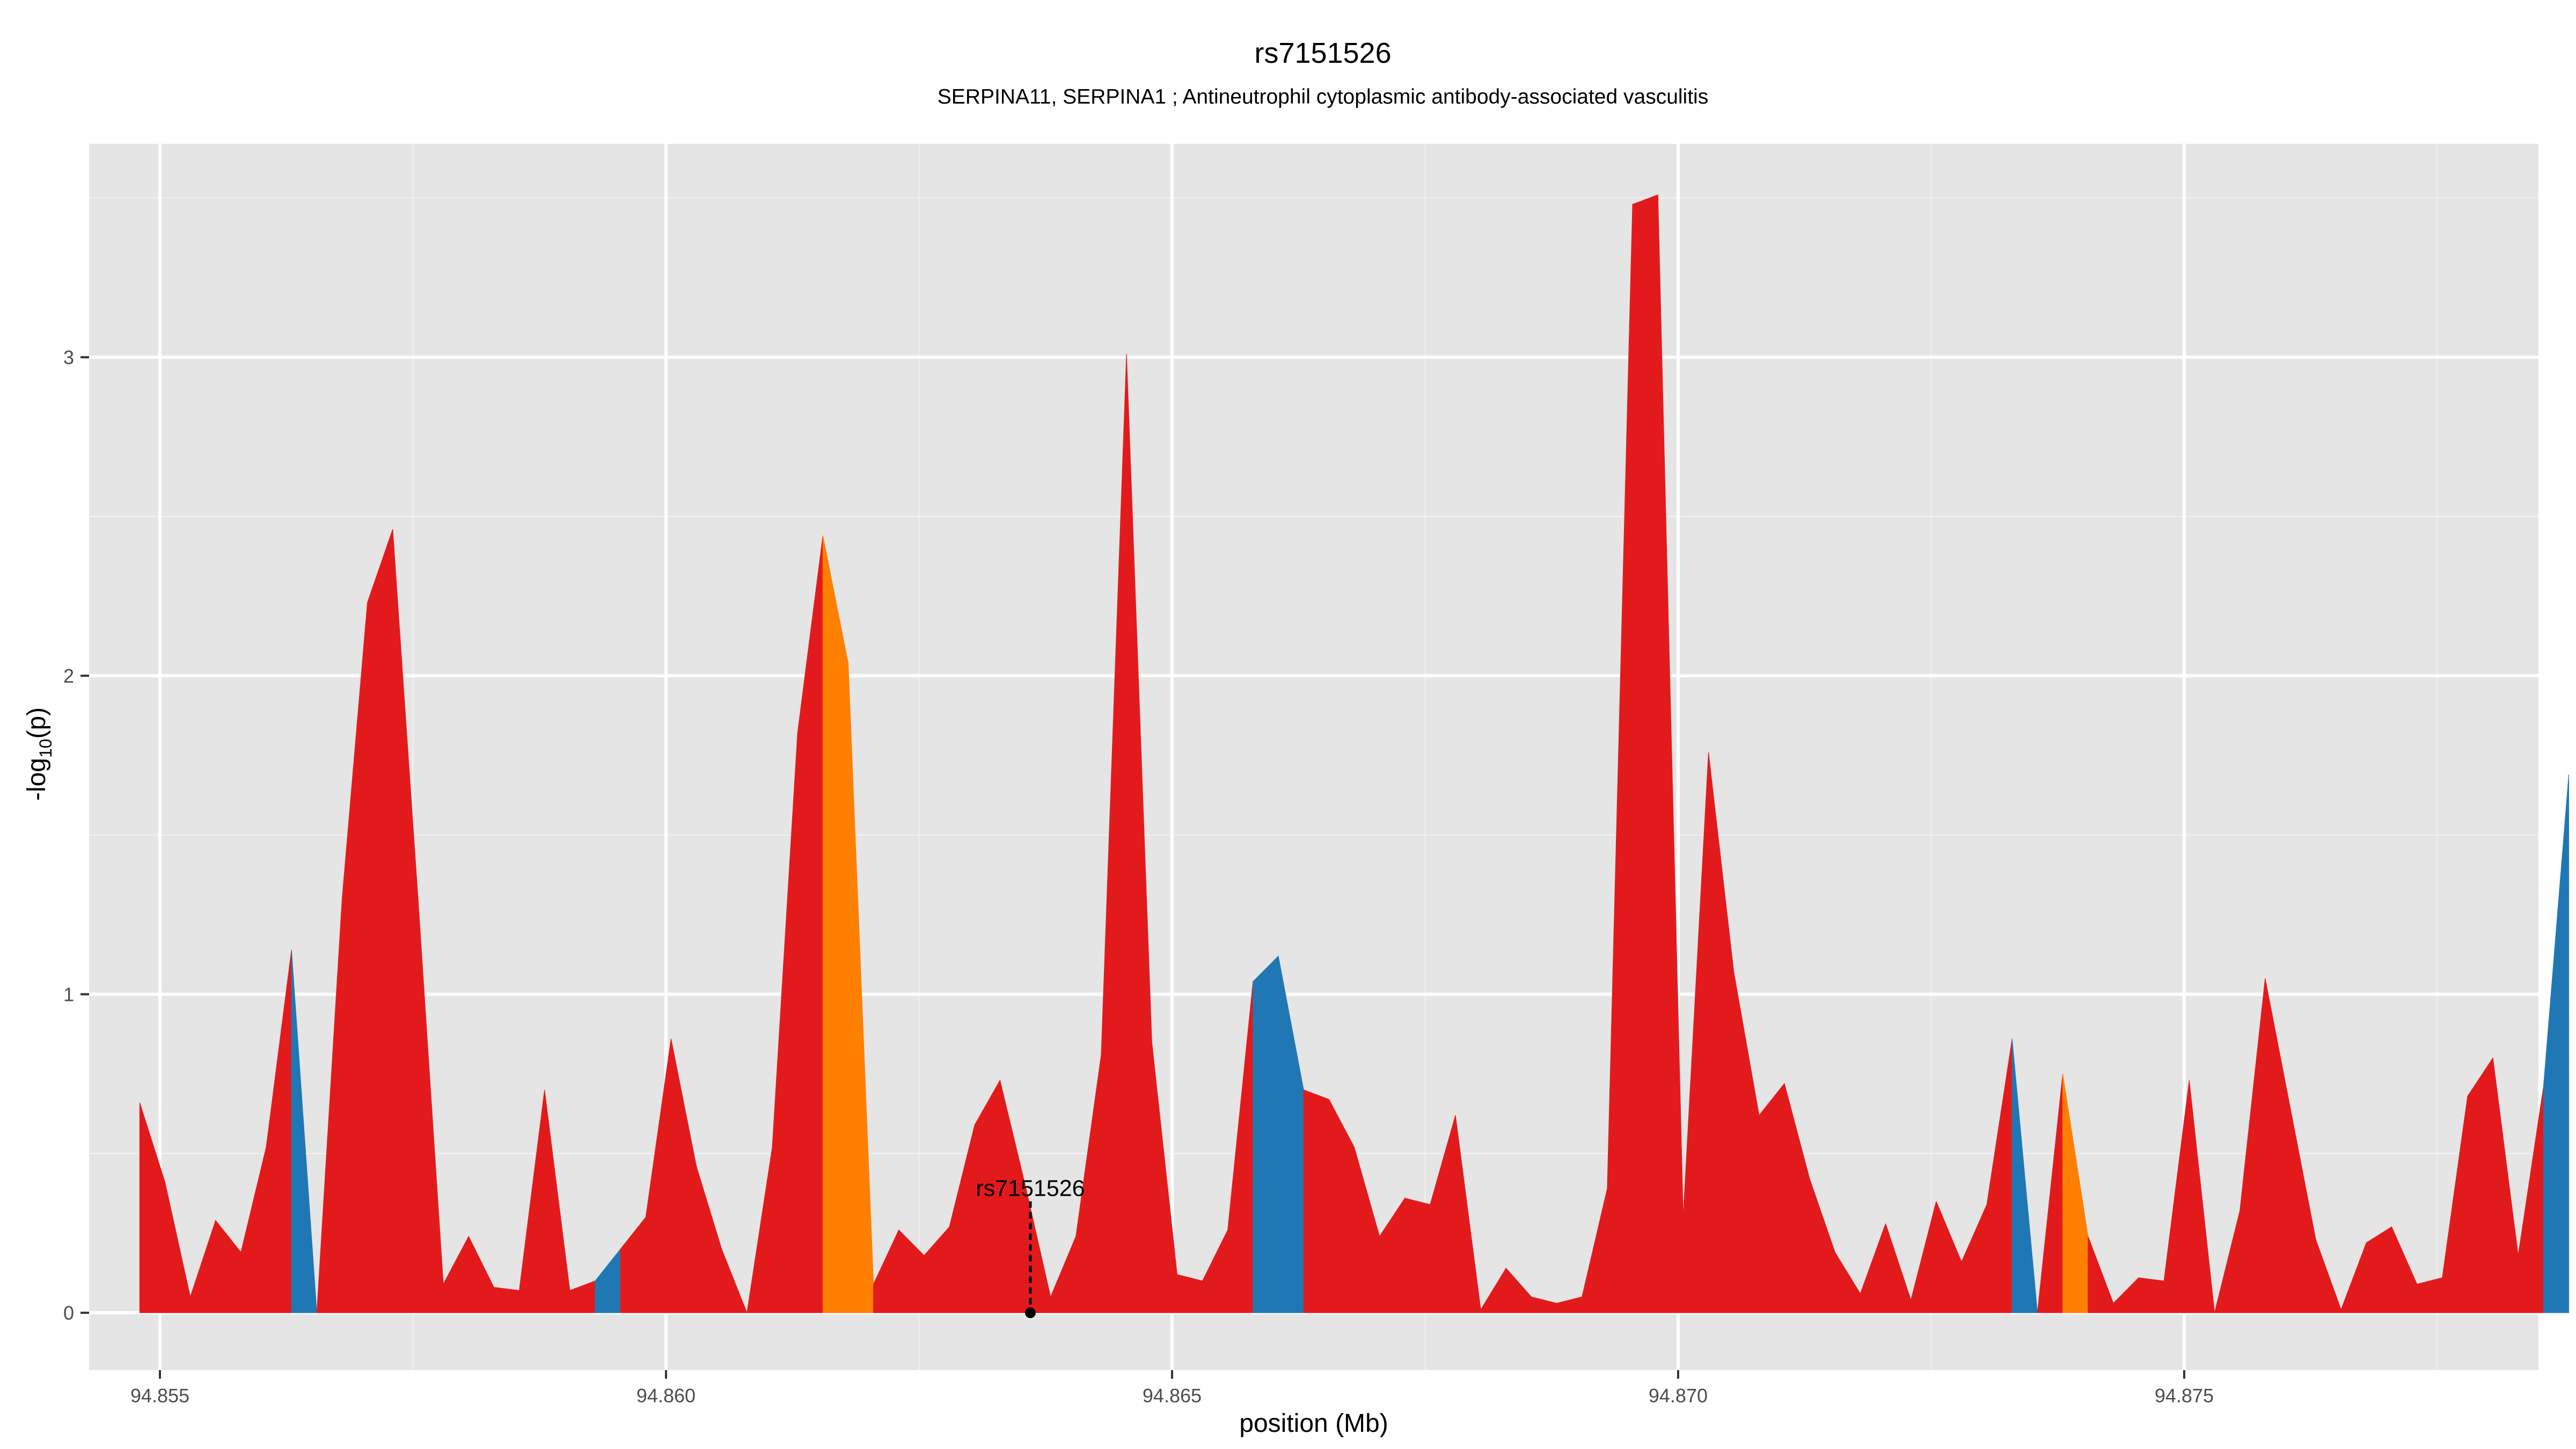  Describe the element at coordinates (2184, 1396) in the screenshot. I see `x-tick-label: 94.875` at that location.